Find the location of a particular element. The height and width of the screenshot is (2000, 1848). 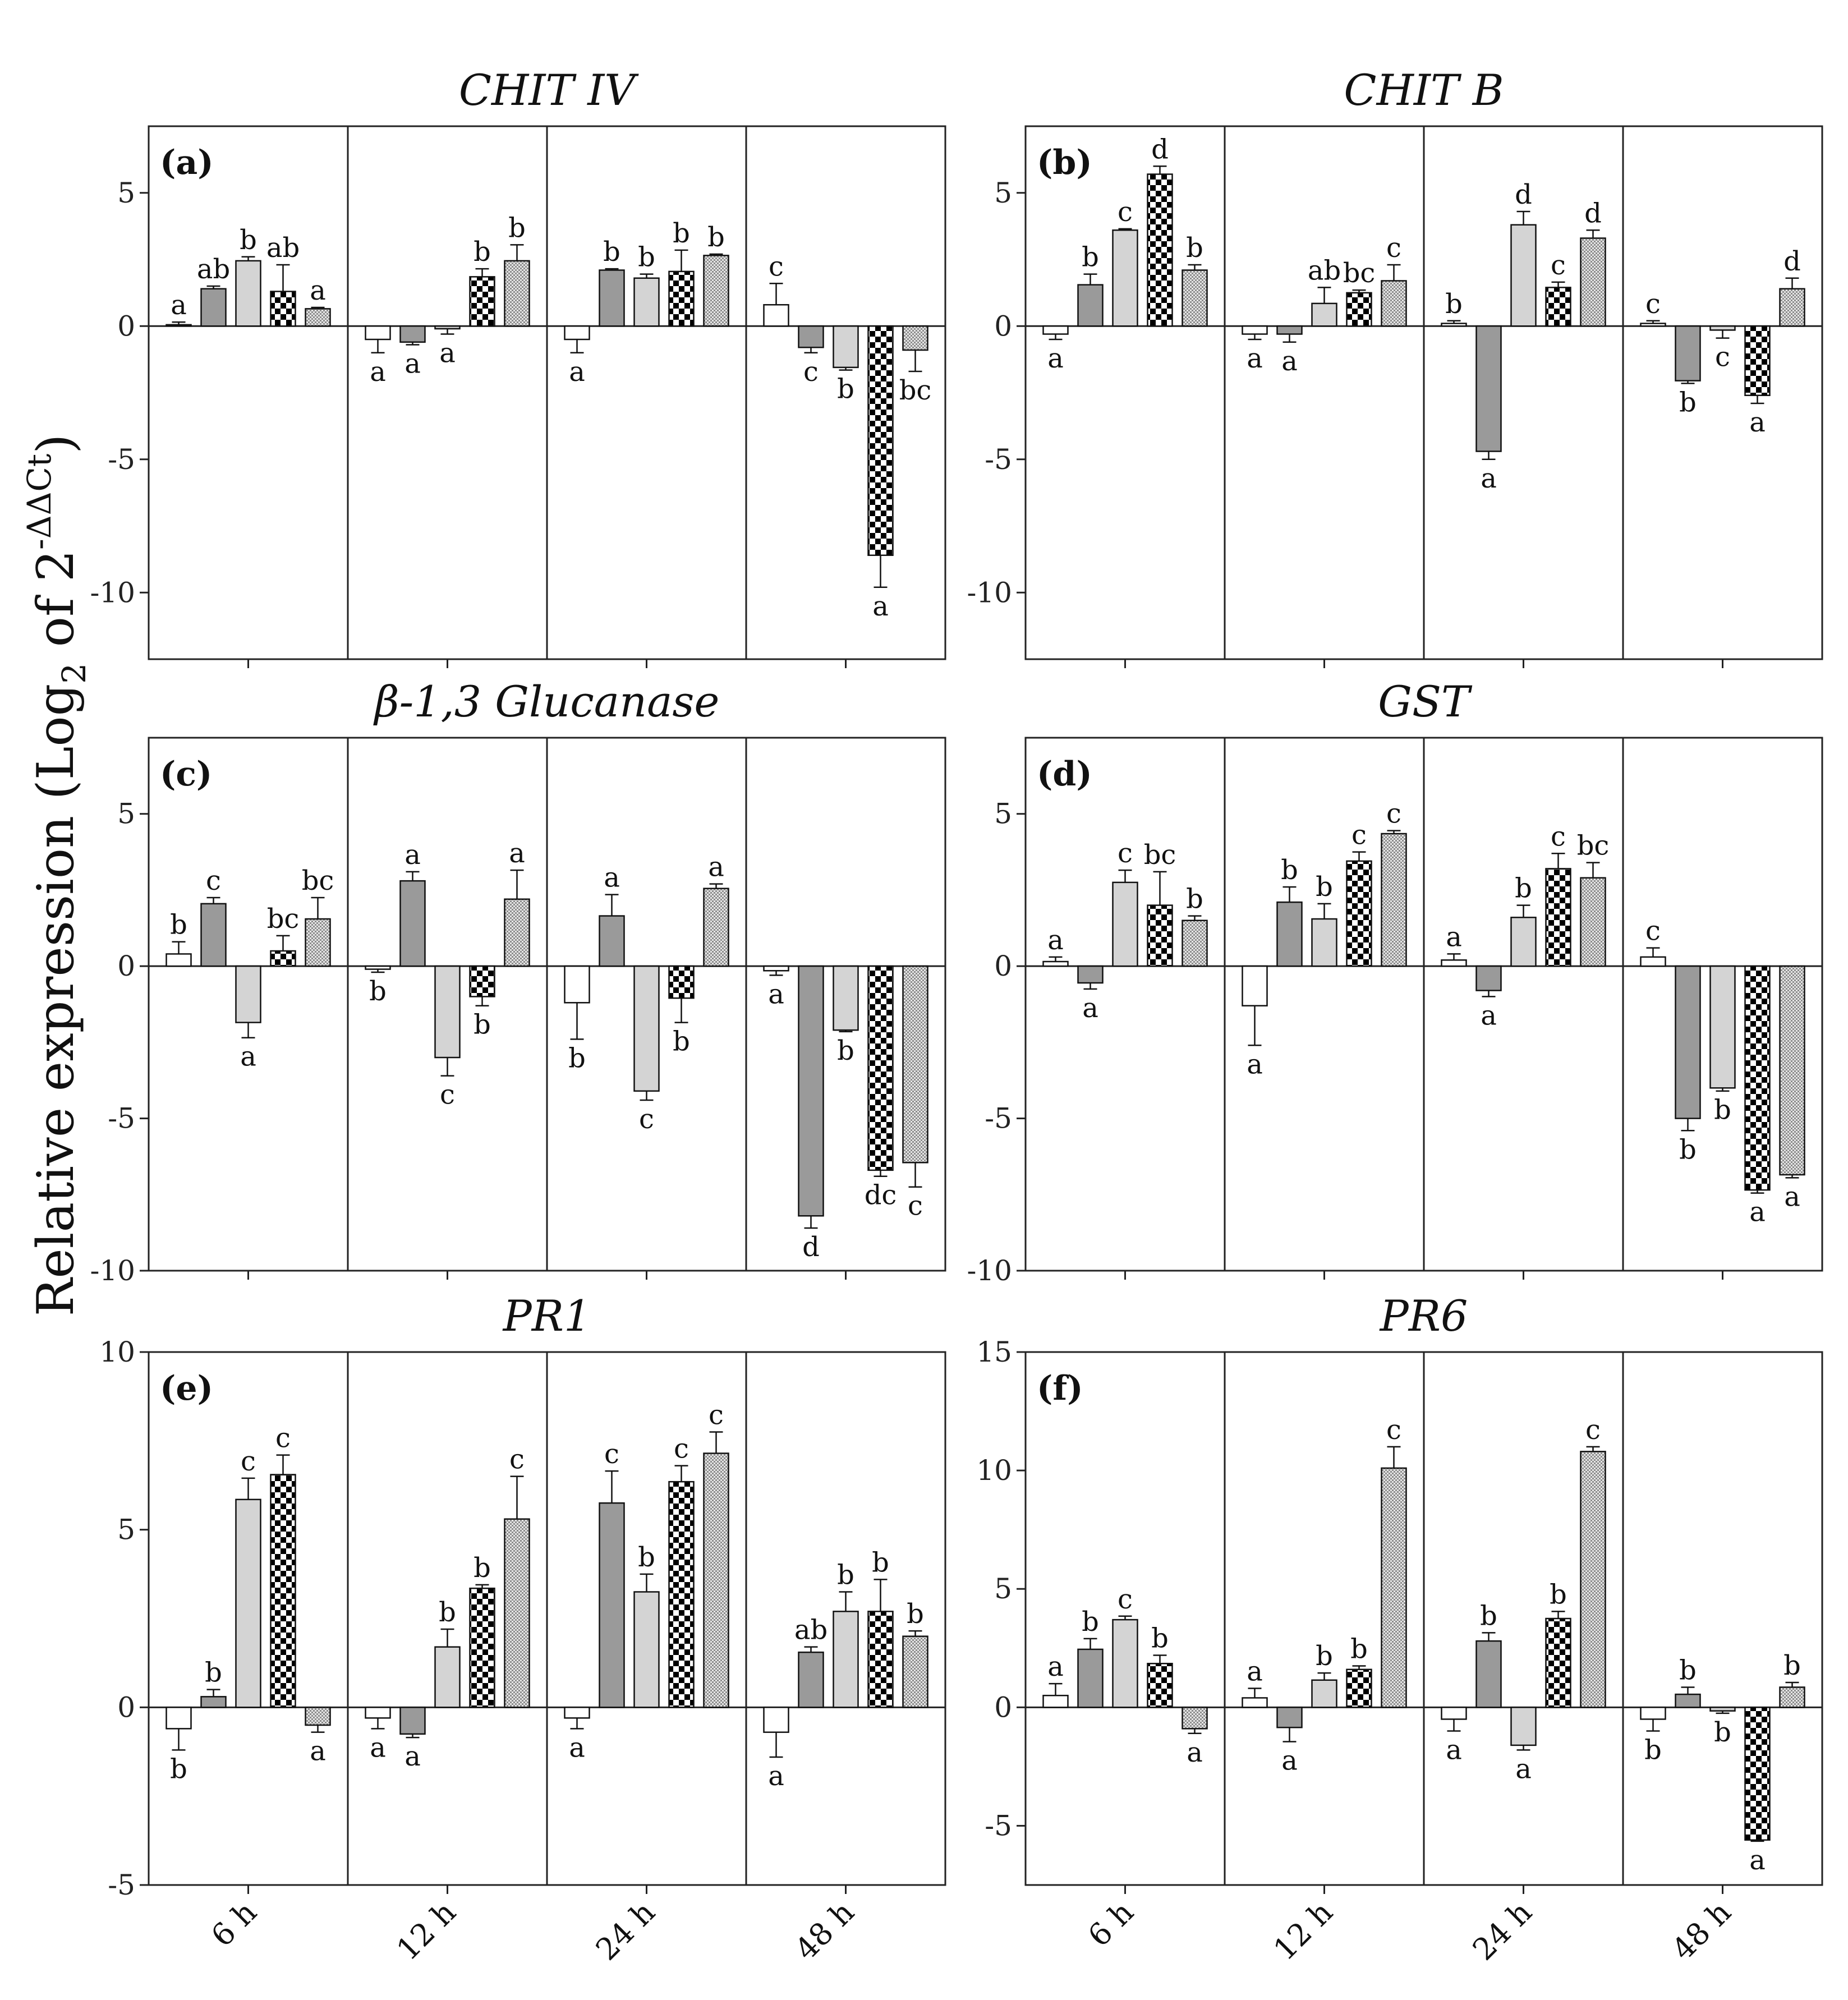

chart-a-sig-letter: b is located at coordinates (846, 389).